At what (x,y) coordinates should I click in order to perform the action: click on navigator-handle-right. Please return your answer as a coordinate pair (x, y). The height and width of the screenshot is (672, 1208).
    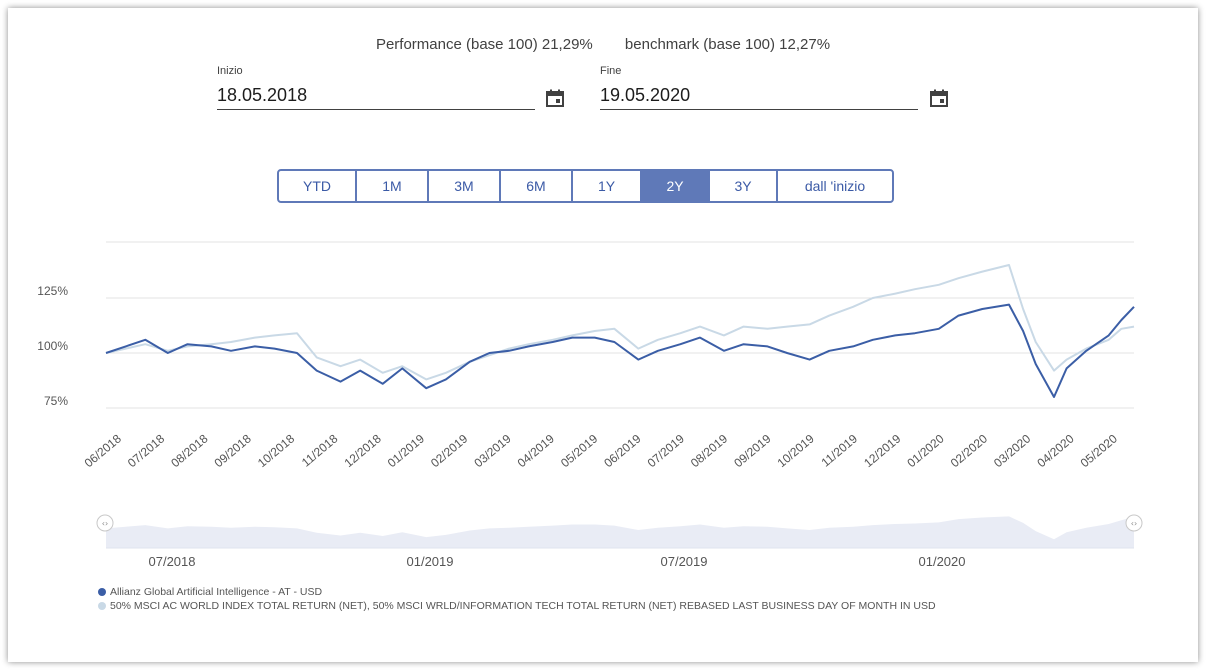
    Looking at the image, I should click on (1134, 523).